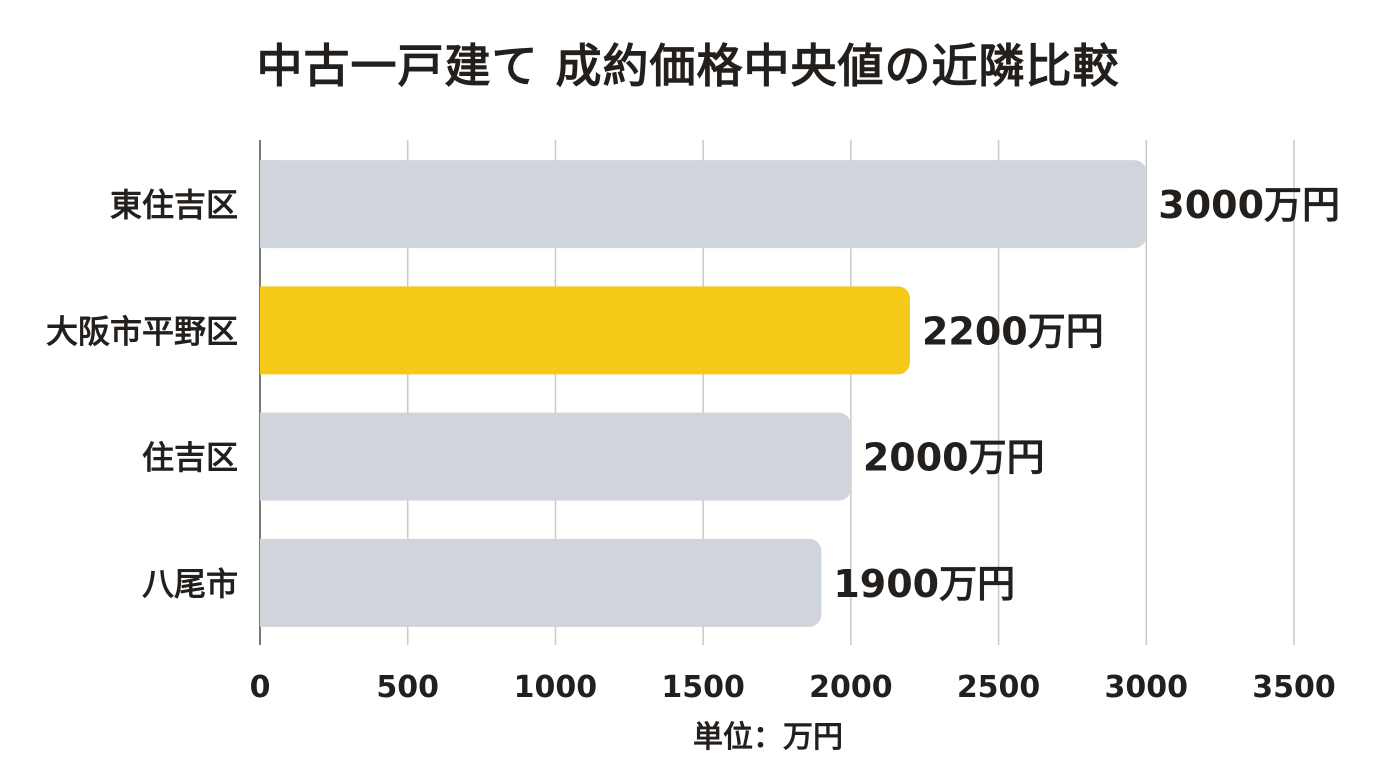 This screenshot has width=1376, height=768. Describe the element at coordinates (999, 687) in the screenshot. I see `x-tick-label: 2500` at that location.